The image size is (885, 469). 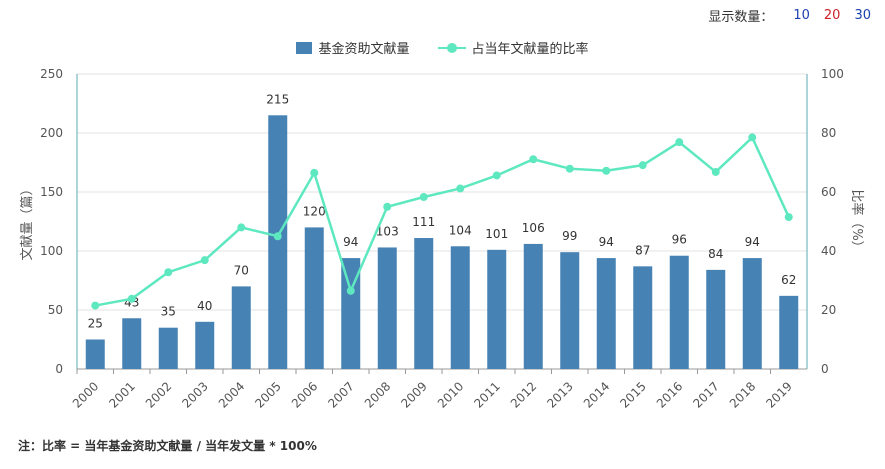 What do you see at coordinates (167, 446) in the screenshot?
I see `footnote: 注：比率 = 当年基金资助文献量 / 当年发文量 * 100%` at bounding box center [167, 446].